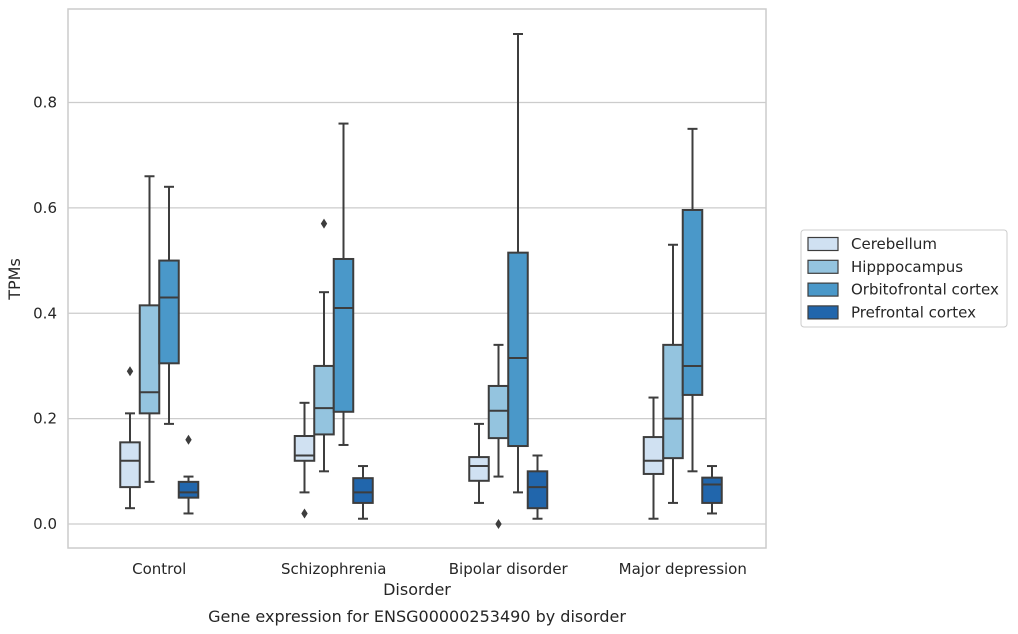  I want to click on y-axis-ticks: 0.0 0.2 0.4 0.6 0.8, so click(45, 314).